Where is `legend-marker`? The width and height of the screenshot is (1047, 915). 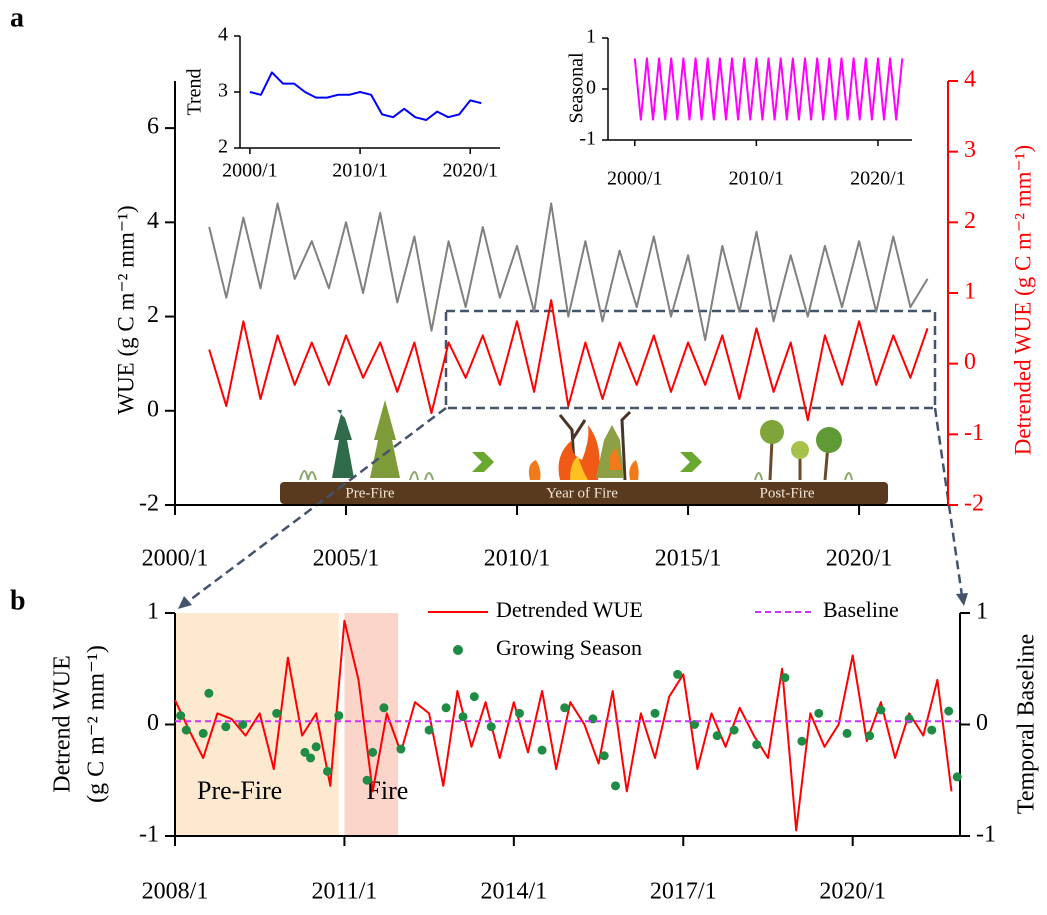 legend-marker is located at coordinates (458, 650).